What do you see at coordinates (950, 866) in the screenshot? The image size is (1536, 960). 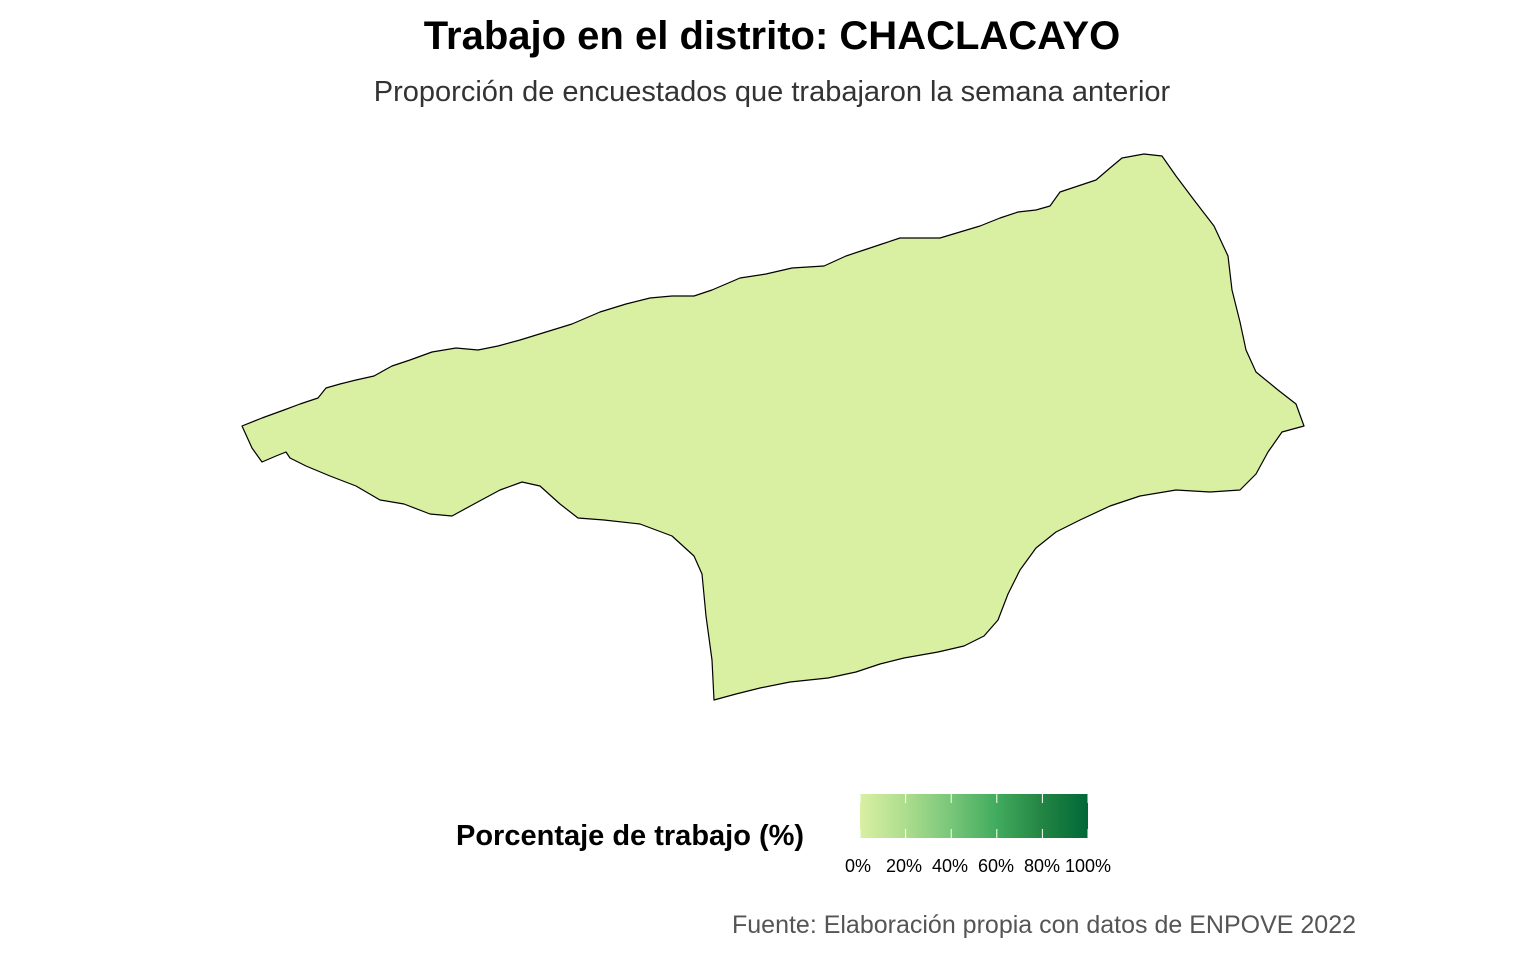 I see `legend-label-40: 40%` at bounding box center [950, 866].